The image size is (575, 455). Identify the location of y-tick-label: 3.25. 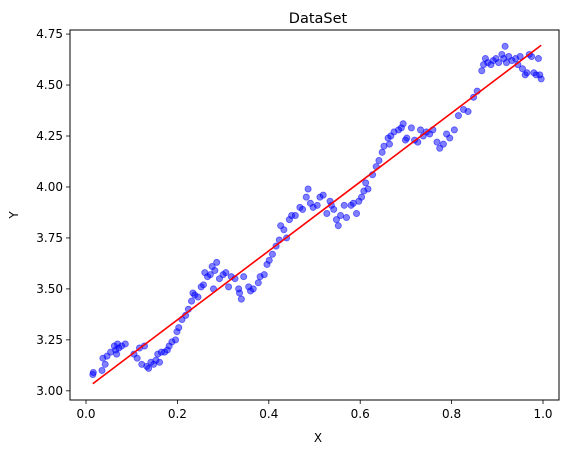
(49, 340).